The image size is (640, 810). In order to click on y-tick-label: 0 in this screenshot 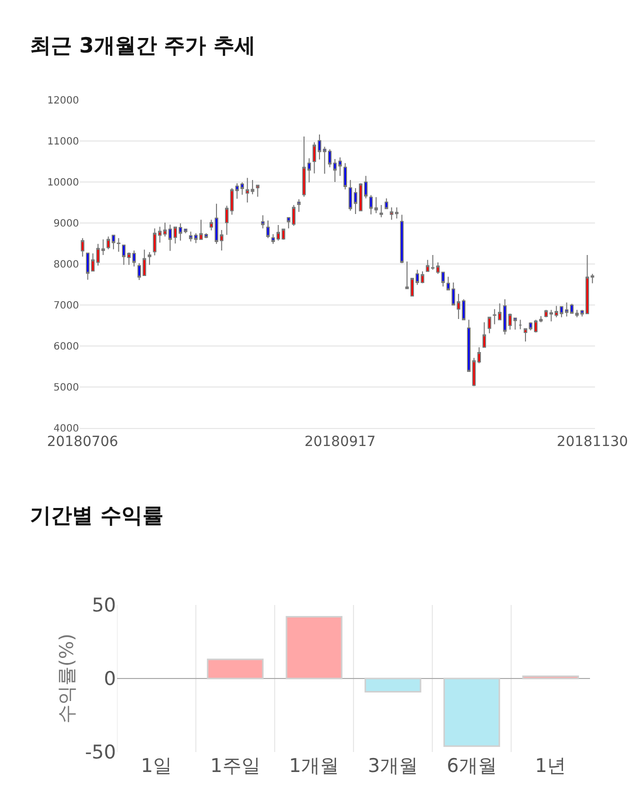, I will do `click(110, 679)`.